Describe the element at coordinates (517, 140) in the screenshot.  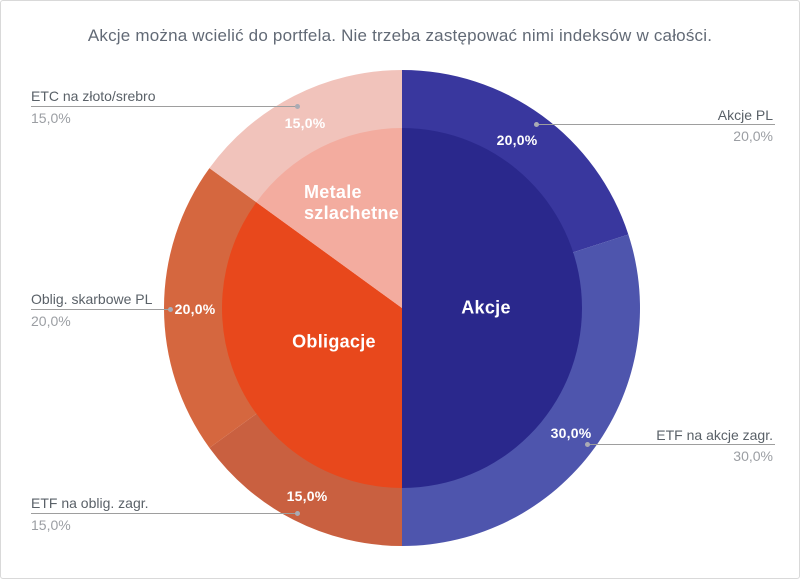
I see `outer-slice-value-akcje-pl: 20,0%` at that location.